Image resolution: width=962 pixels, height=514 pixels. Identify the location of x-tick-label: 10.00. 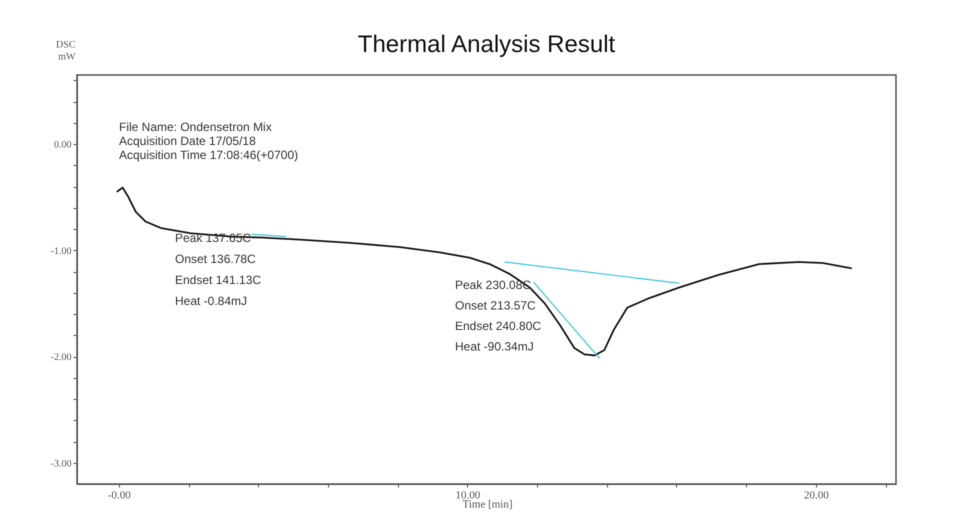
(468, 496).